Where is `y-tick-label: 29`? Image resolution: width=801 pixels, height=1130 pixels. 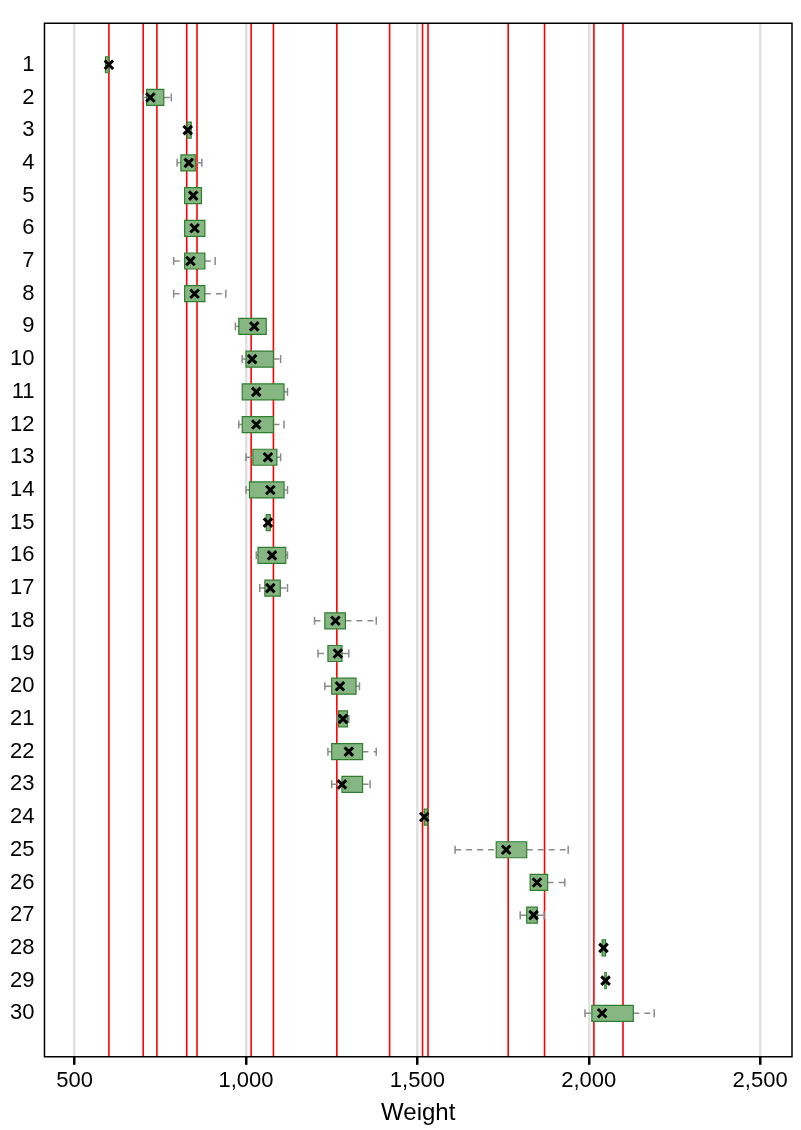
y-tick-label: 29 is located at coordinates (22, 979).